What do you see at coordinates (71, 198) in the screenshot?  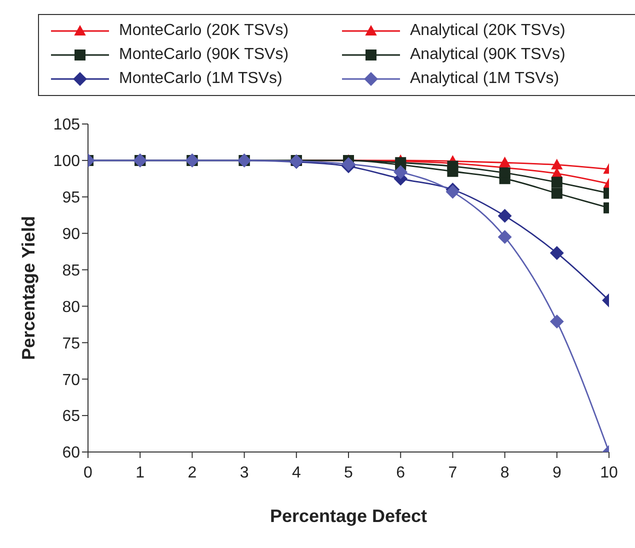 I see `y-tick-label: 95` at bounding box center [71, 198].